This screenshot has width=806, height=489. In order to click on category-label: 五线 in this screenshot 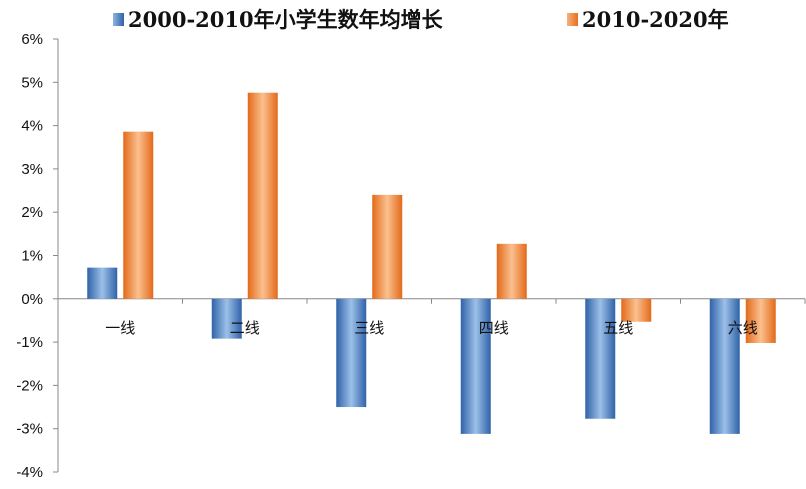, I will do `click(618, 328)`.